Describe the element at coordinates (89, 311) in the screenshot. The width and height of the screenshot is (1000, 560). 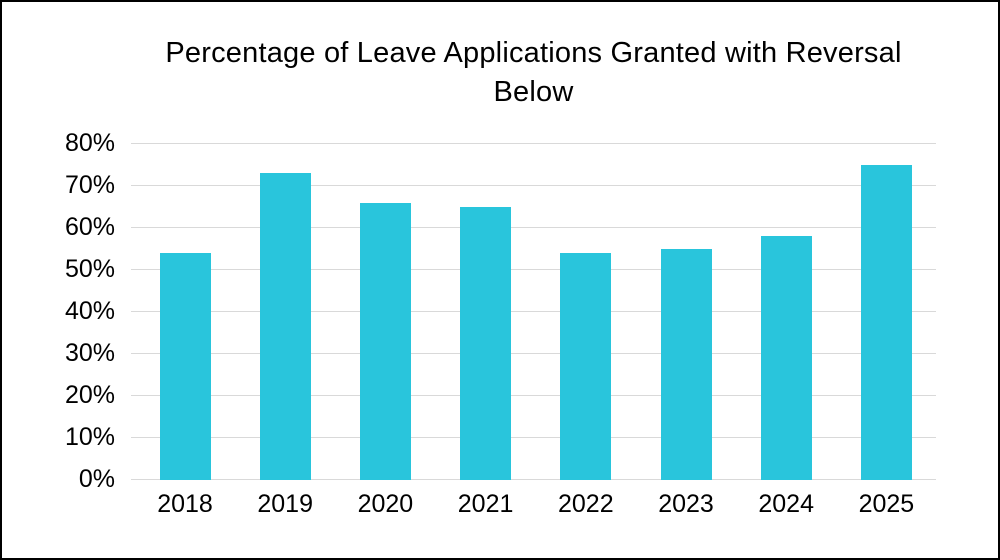
I see `y-axis-tick-label: 40%` at that location.